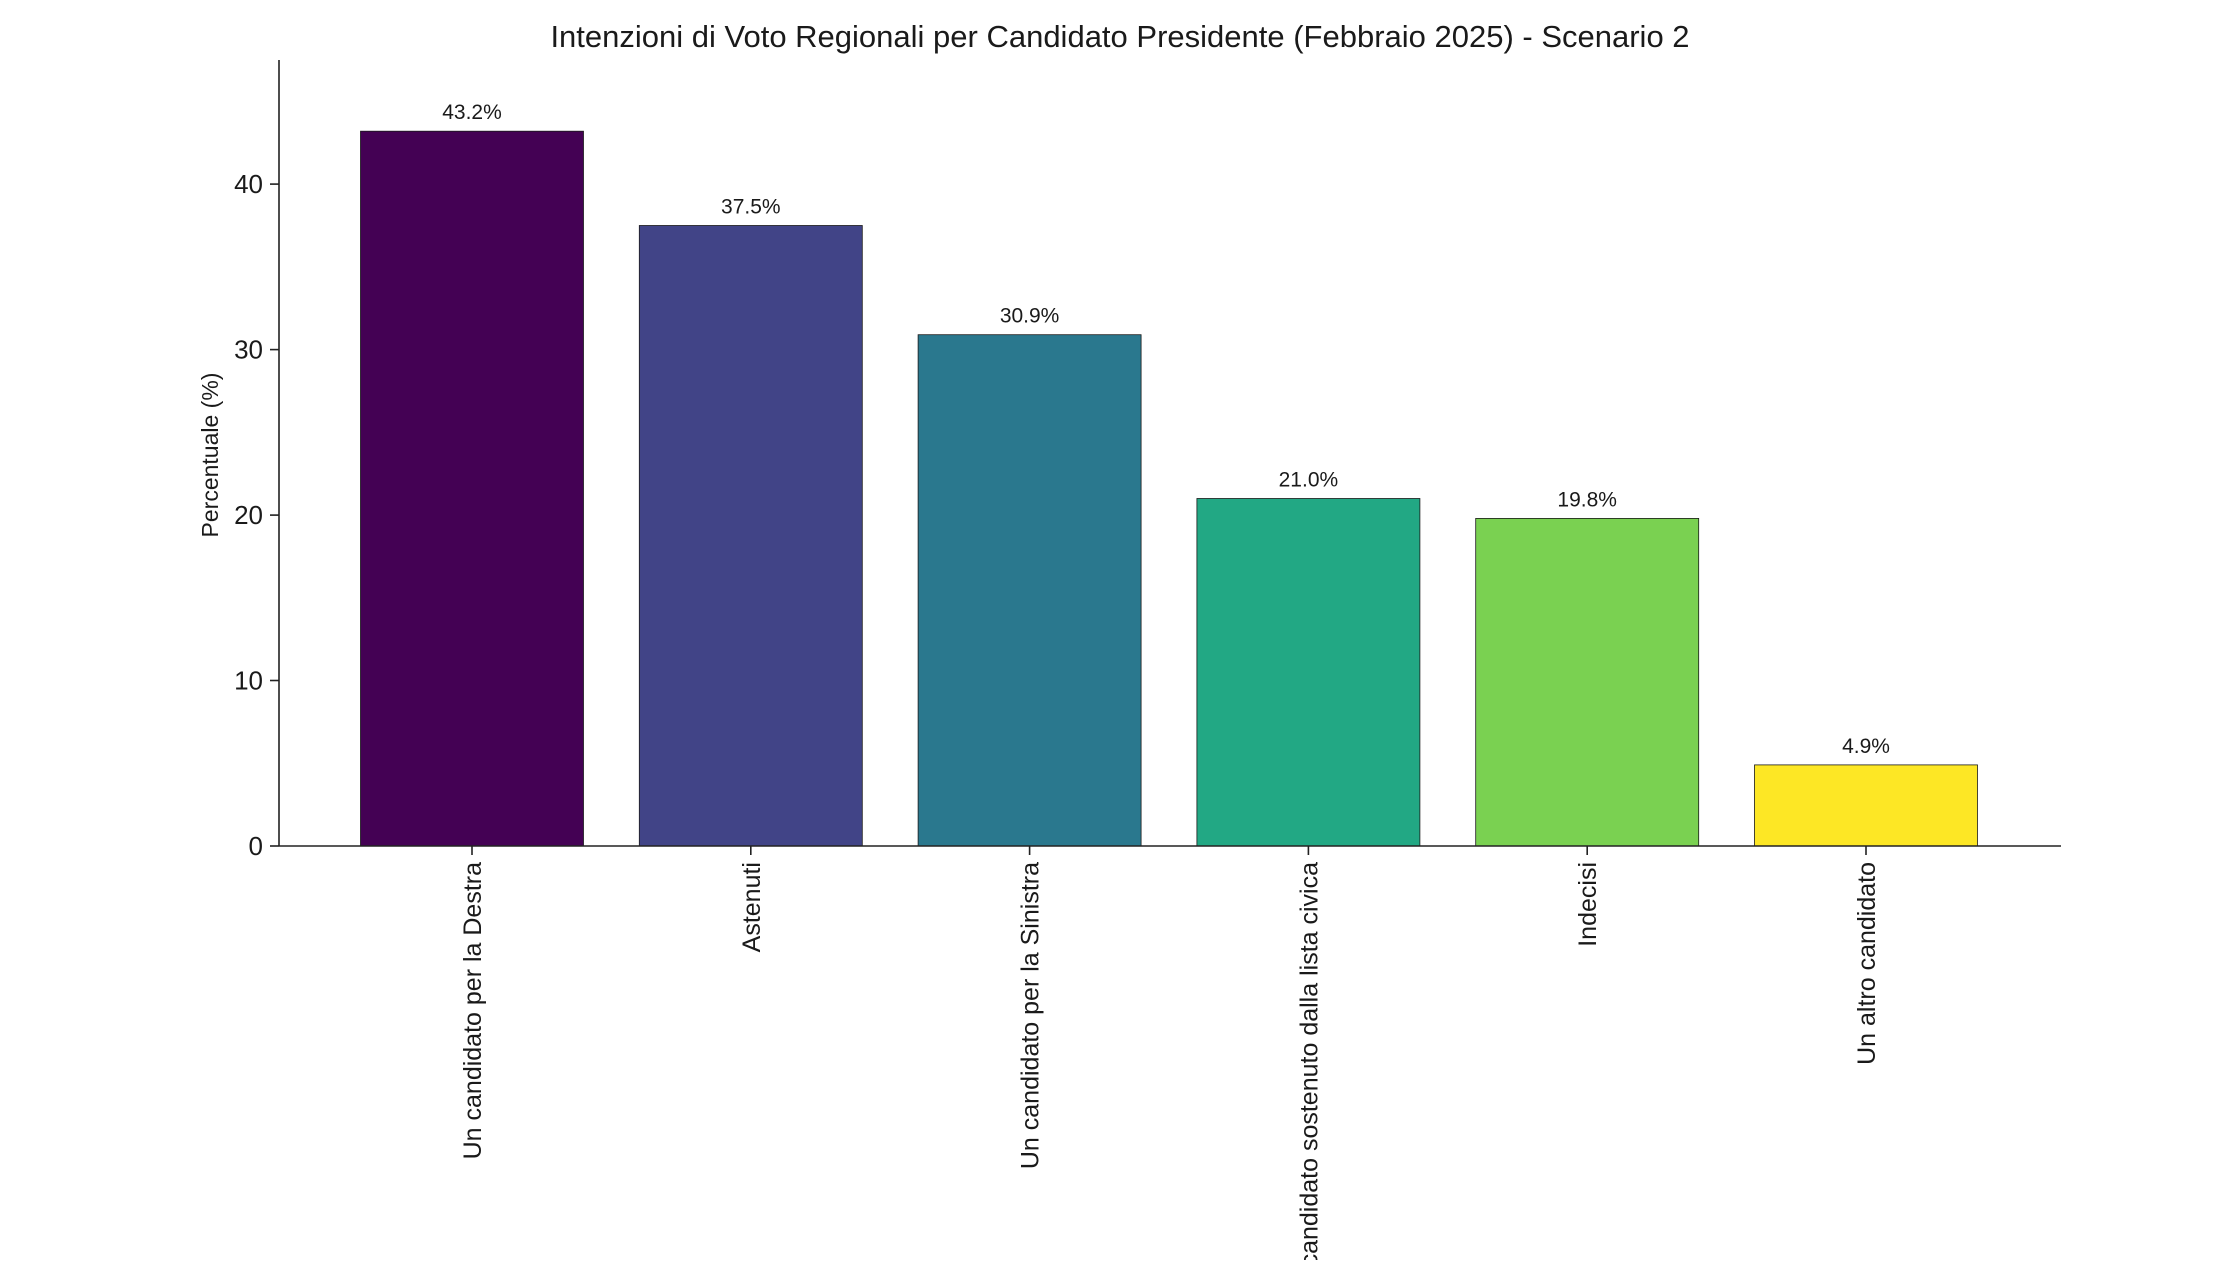  Describe the element at coordinates (1309, 480) in the screenshot. I see `data-label: 21.0%` at that location.